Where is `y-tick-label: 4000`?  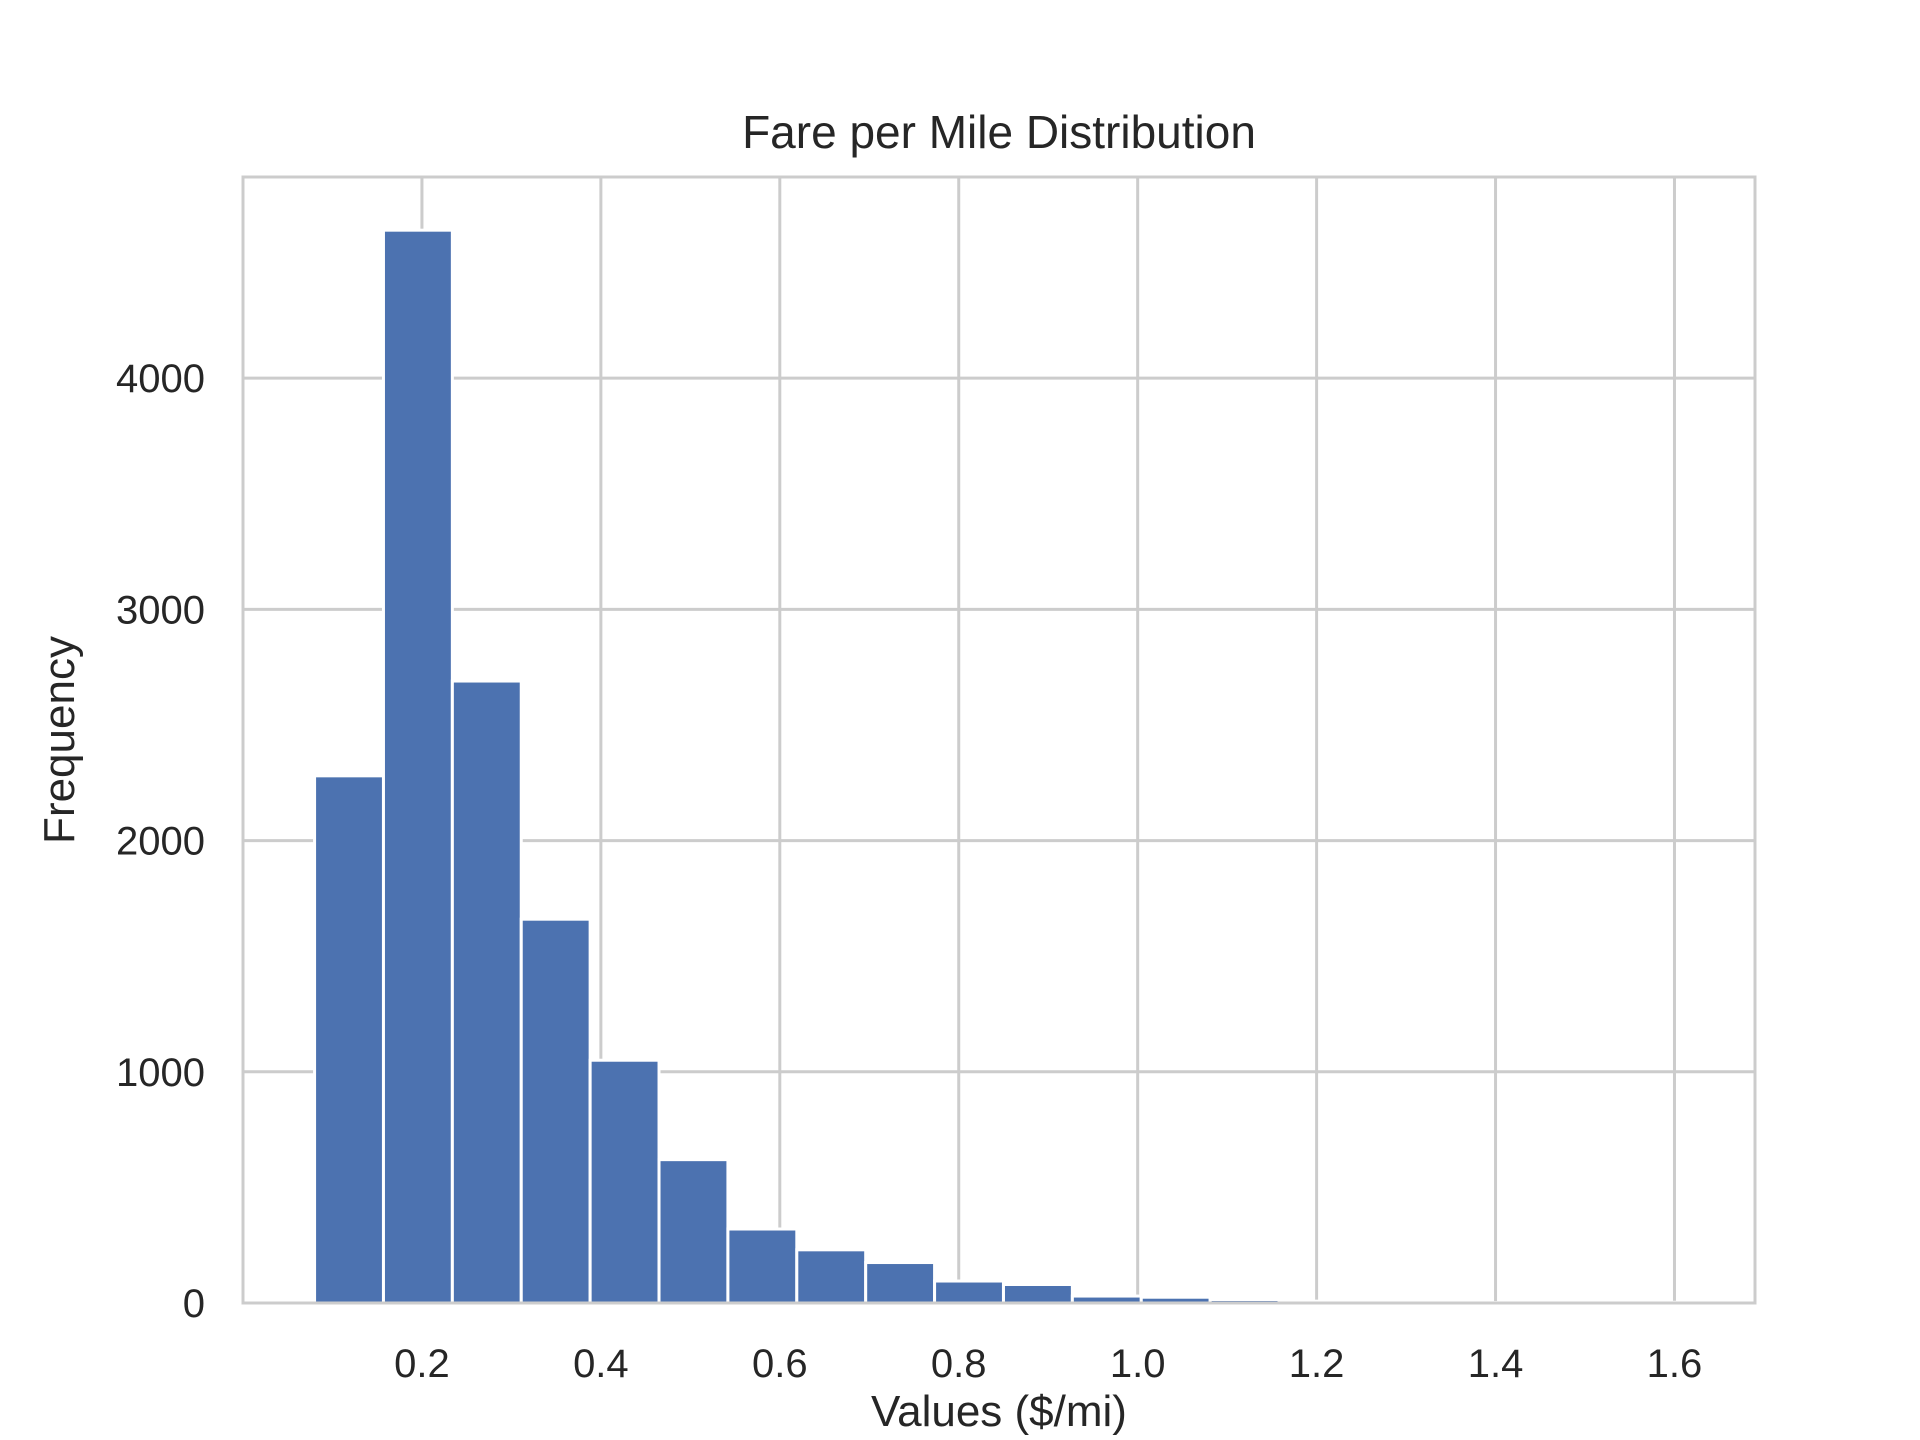 y-tick-label: 4000 is located at coordinates (160, 379).